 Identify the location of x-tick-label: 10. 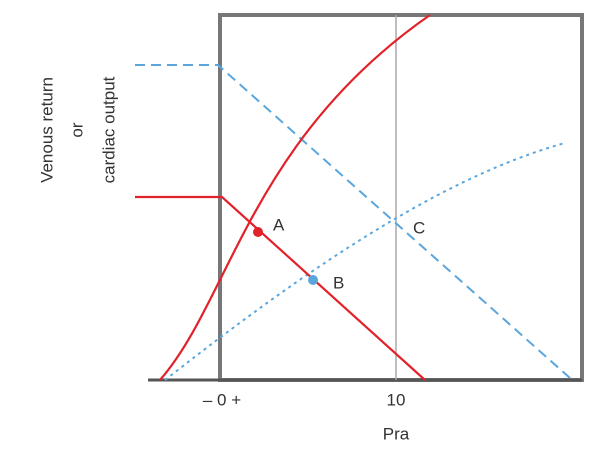
(396, 399).